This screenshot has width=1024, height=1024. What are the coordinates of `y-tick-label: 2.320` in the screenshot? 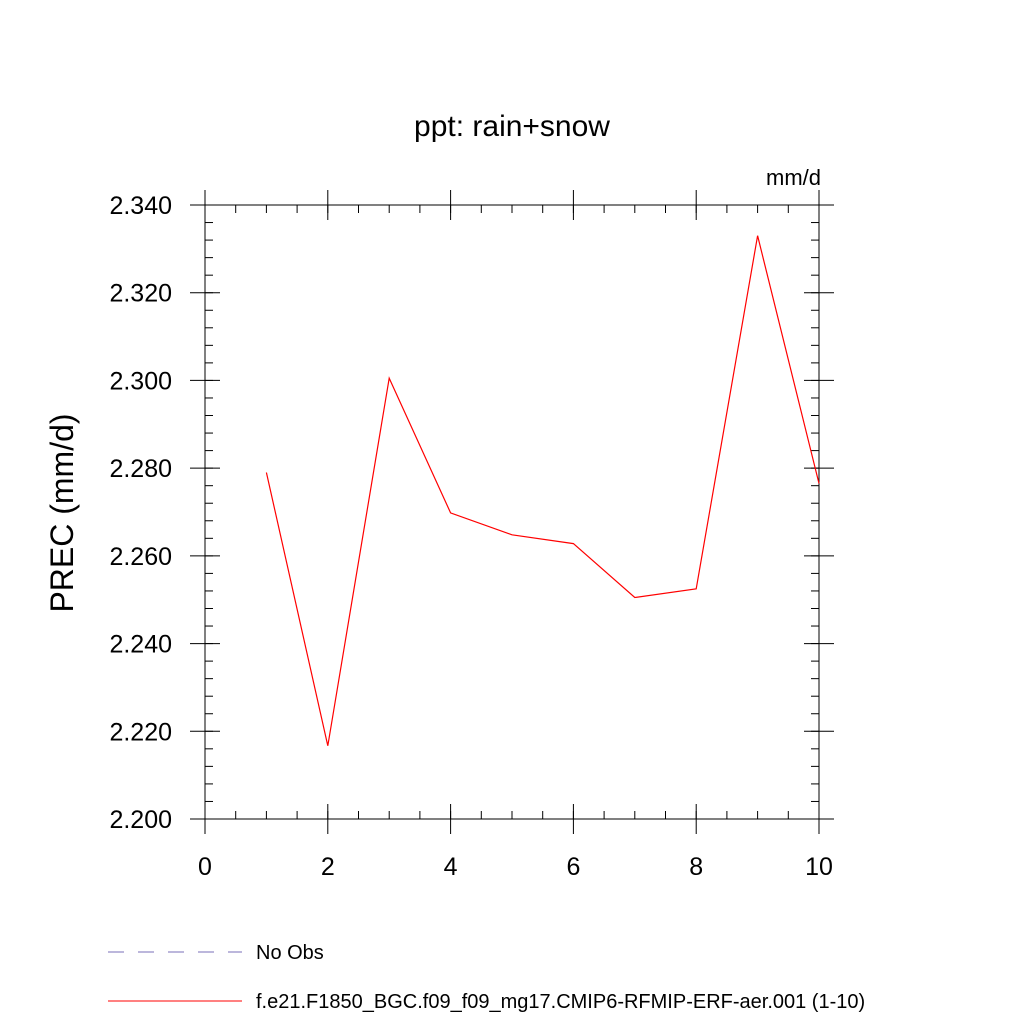 It's located at (140, 294).